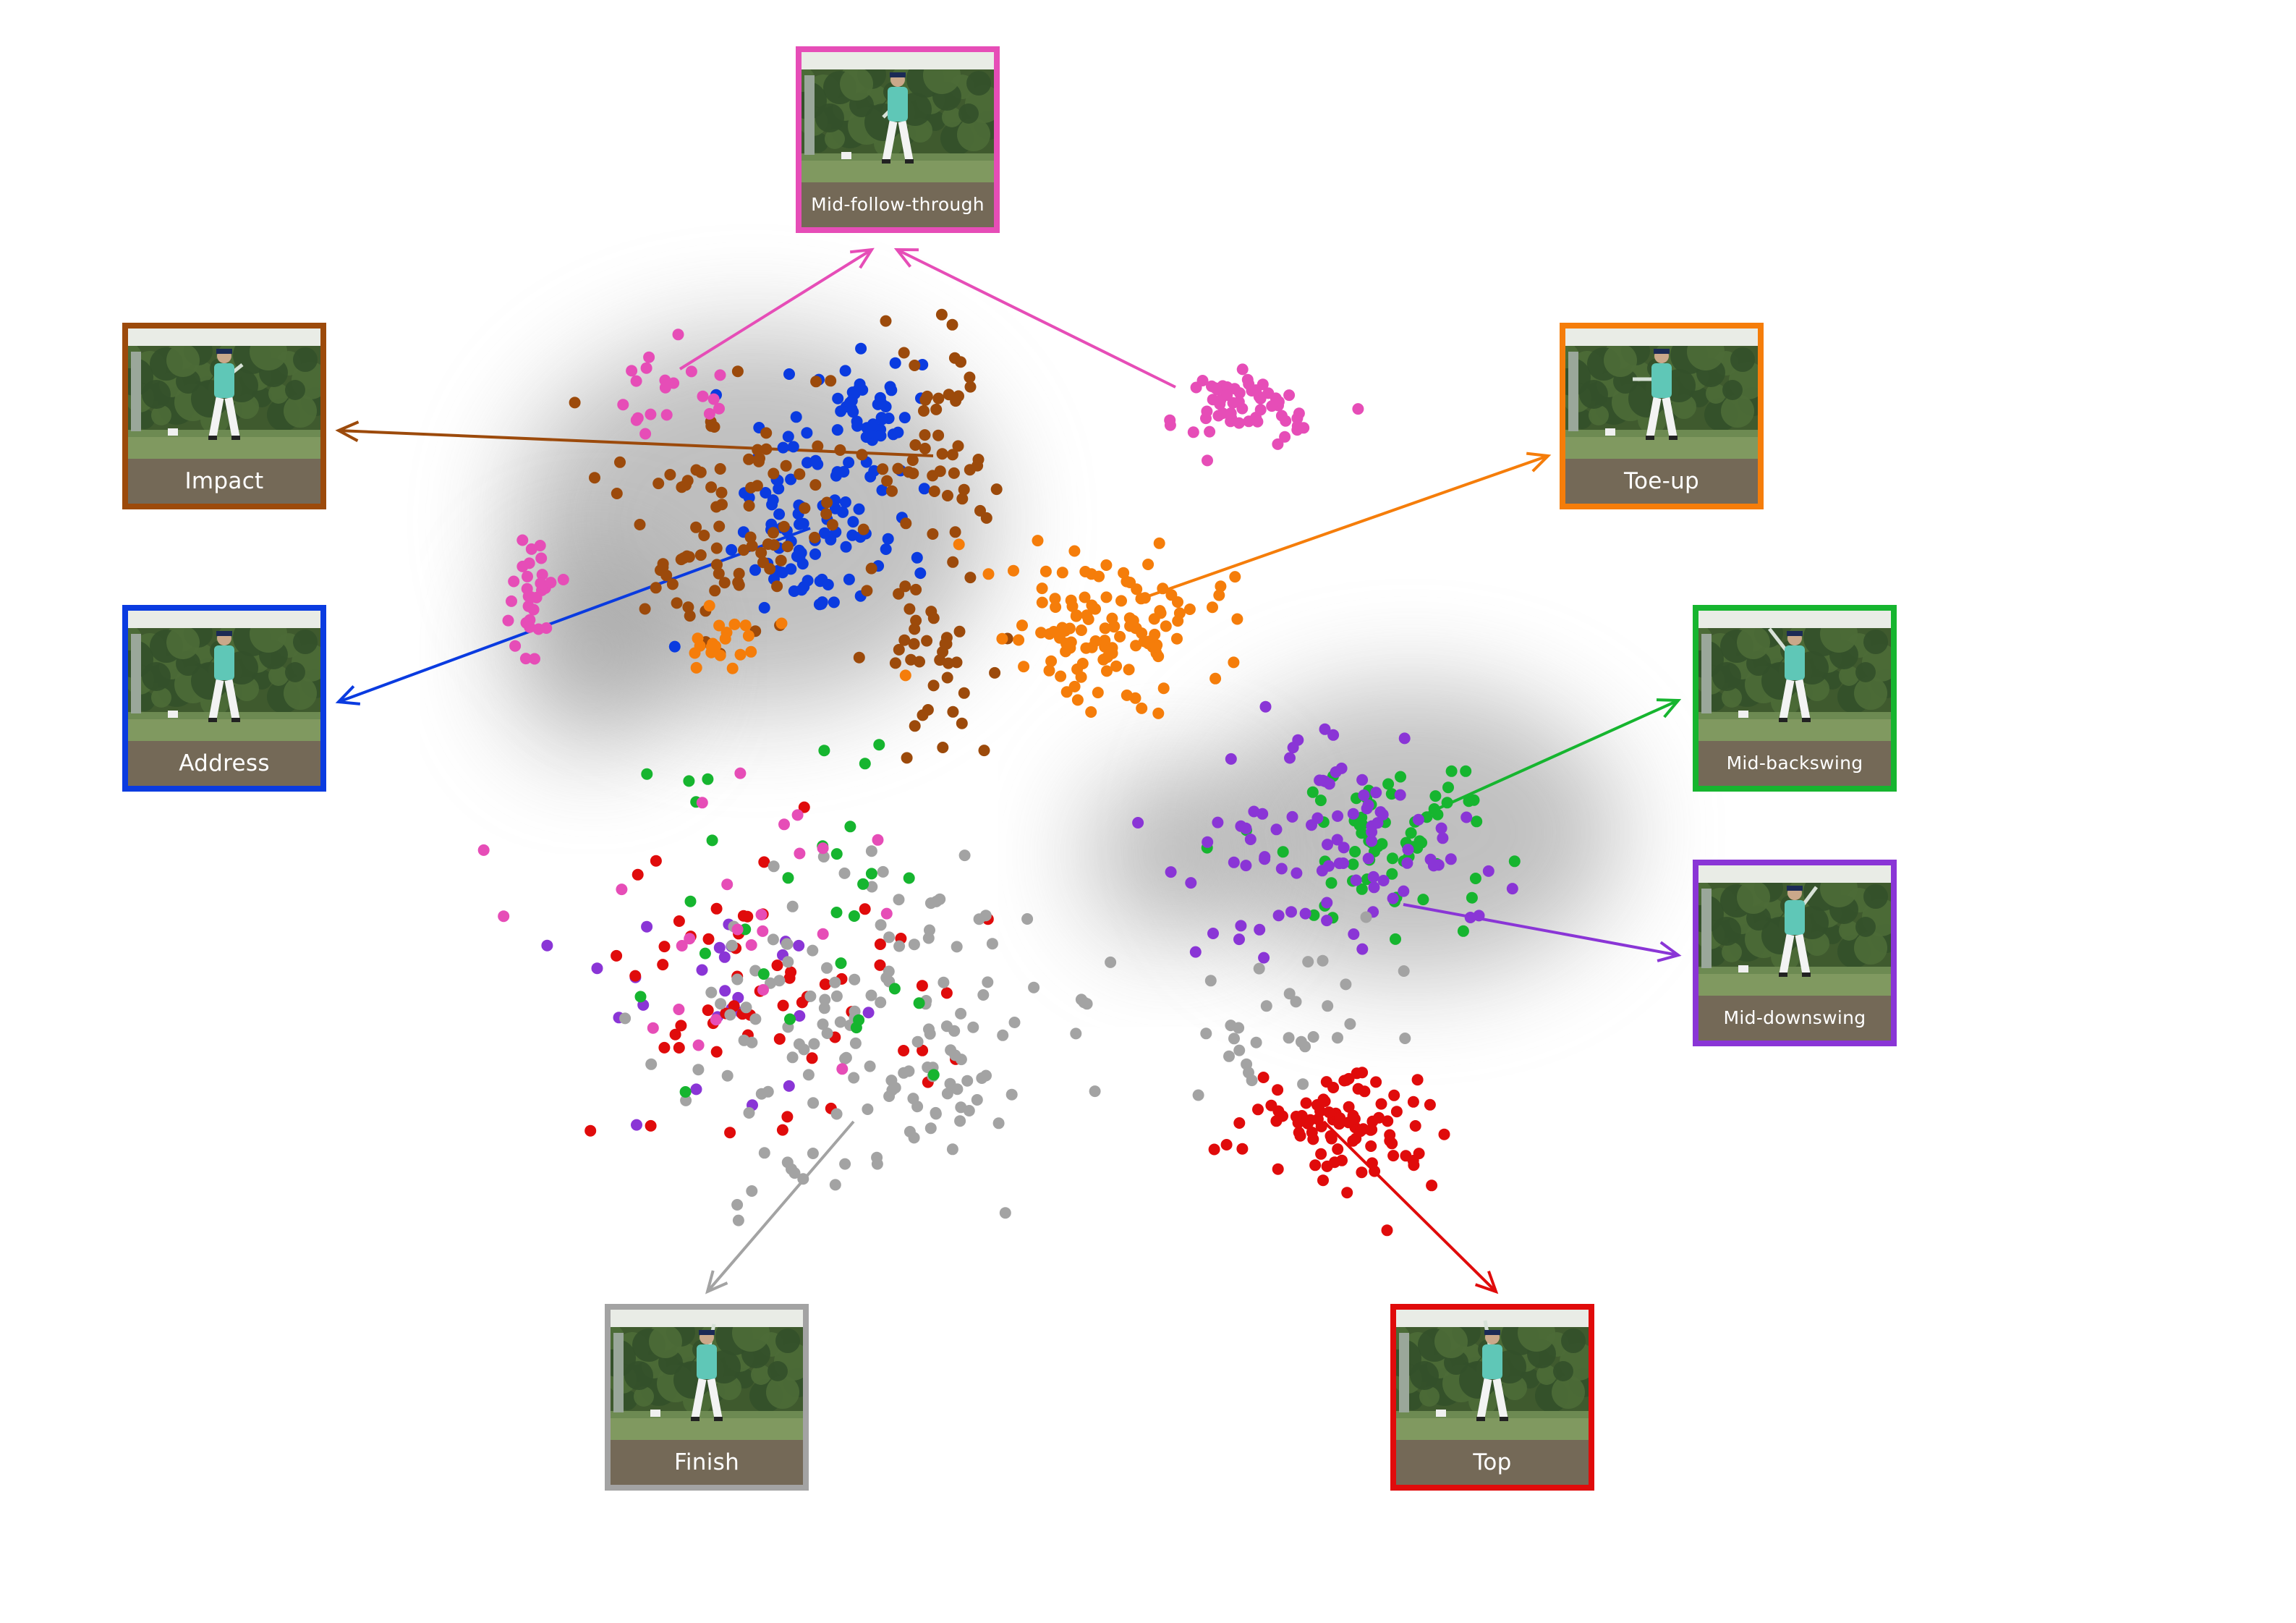 This screenshot has height=1623, width=2296. I want to click on arrow-head, so click(347, 431).